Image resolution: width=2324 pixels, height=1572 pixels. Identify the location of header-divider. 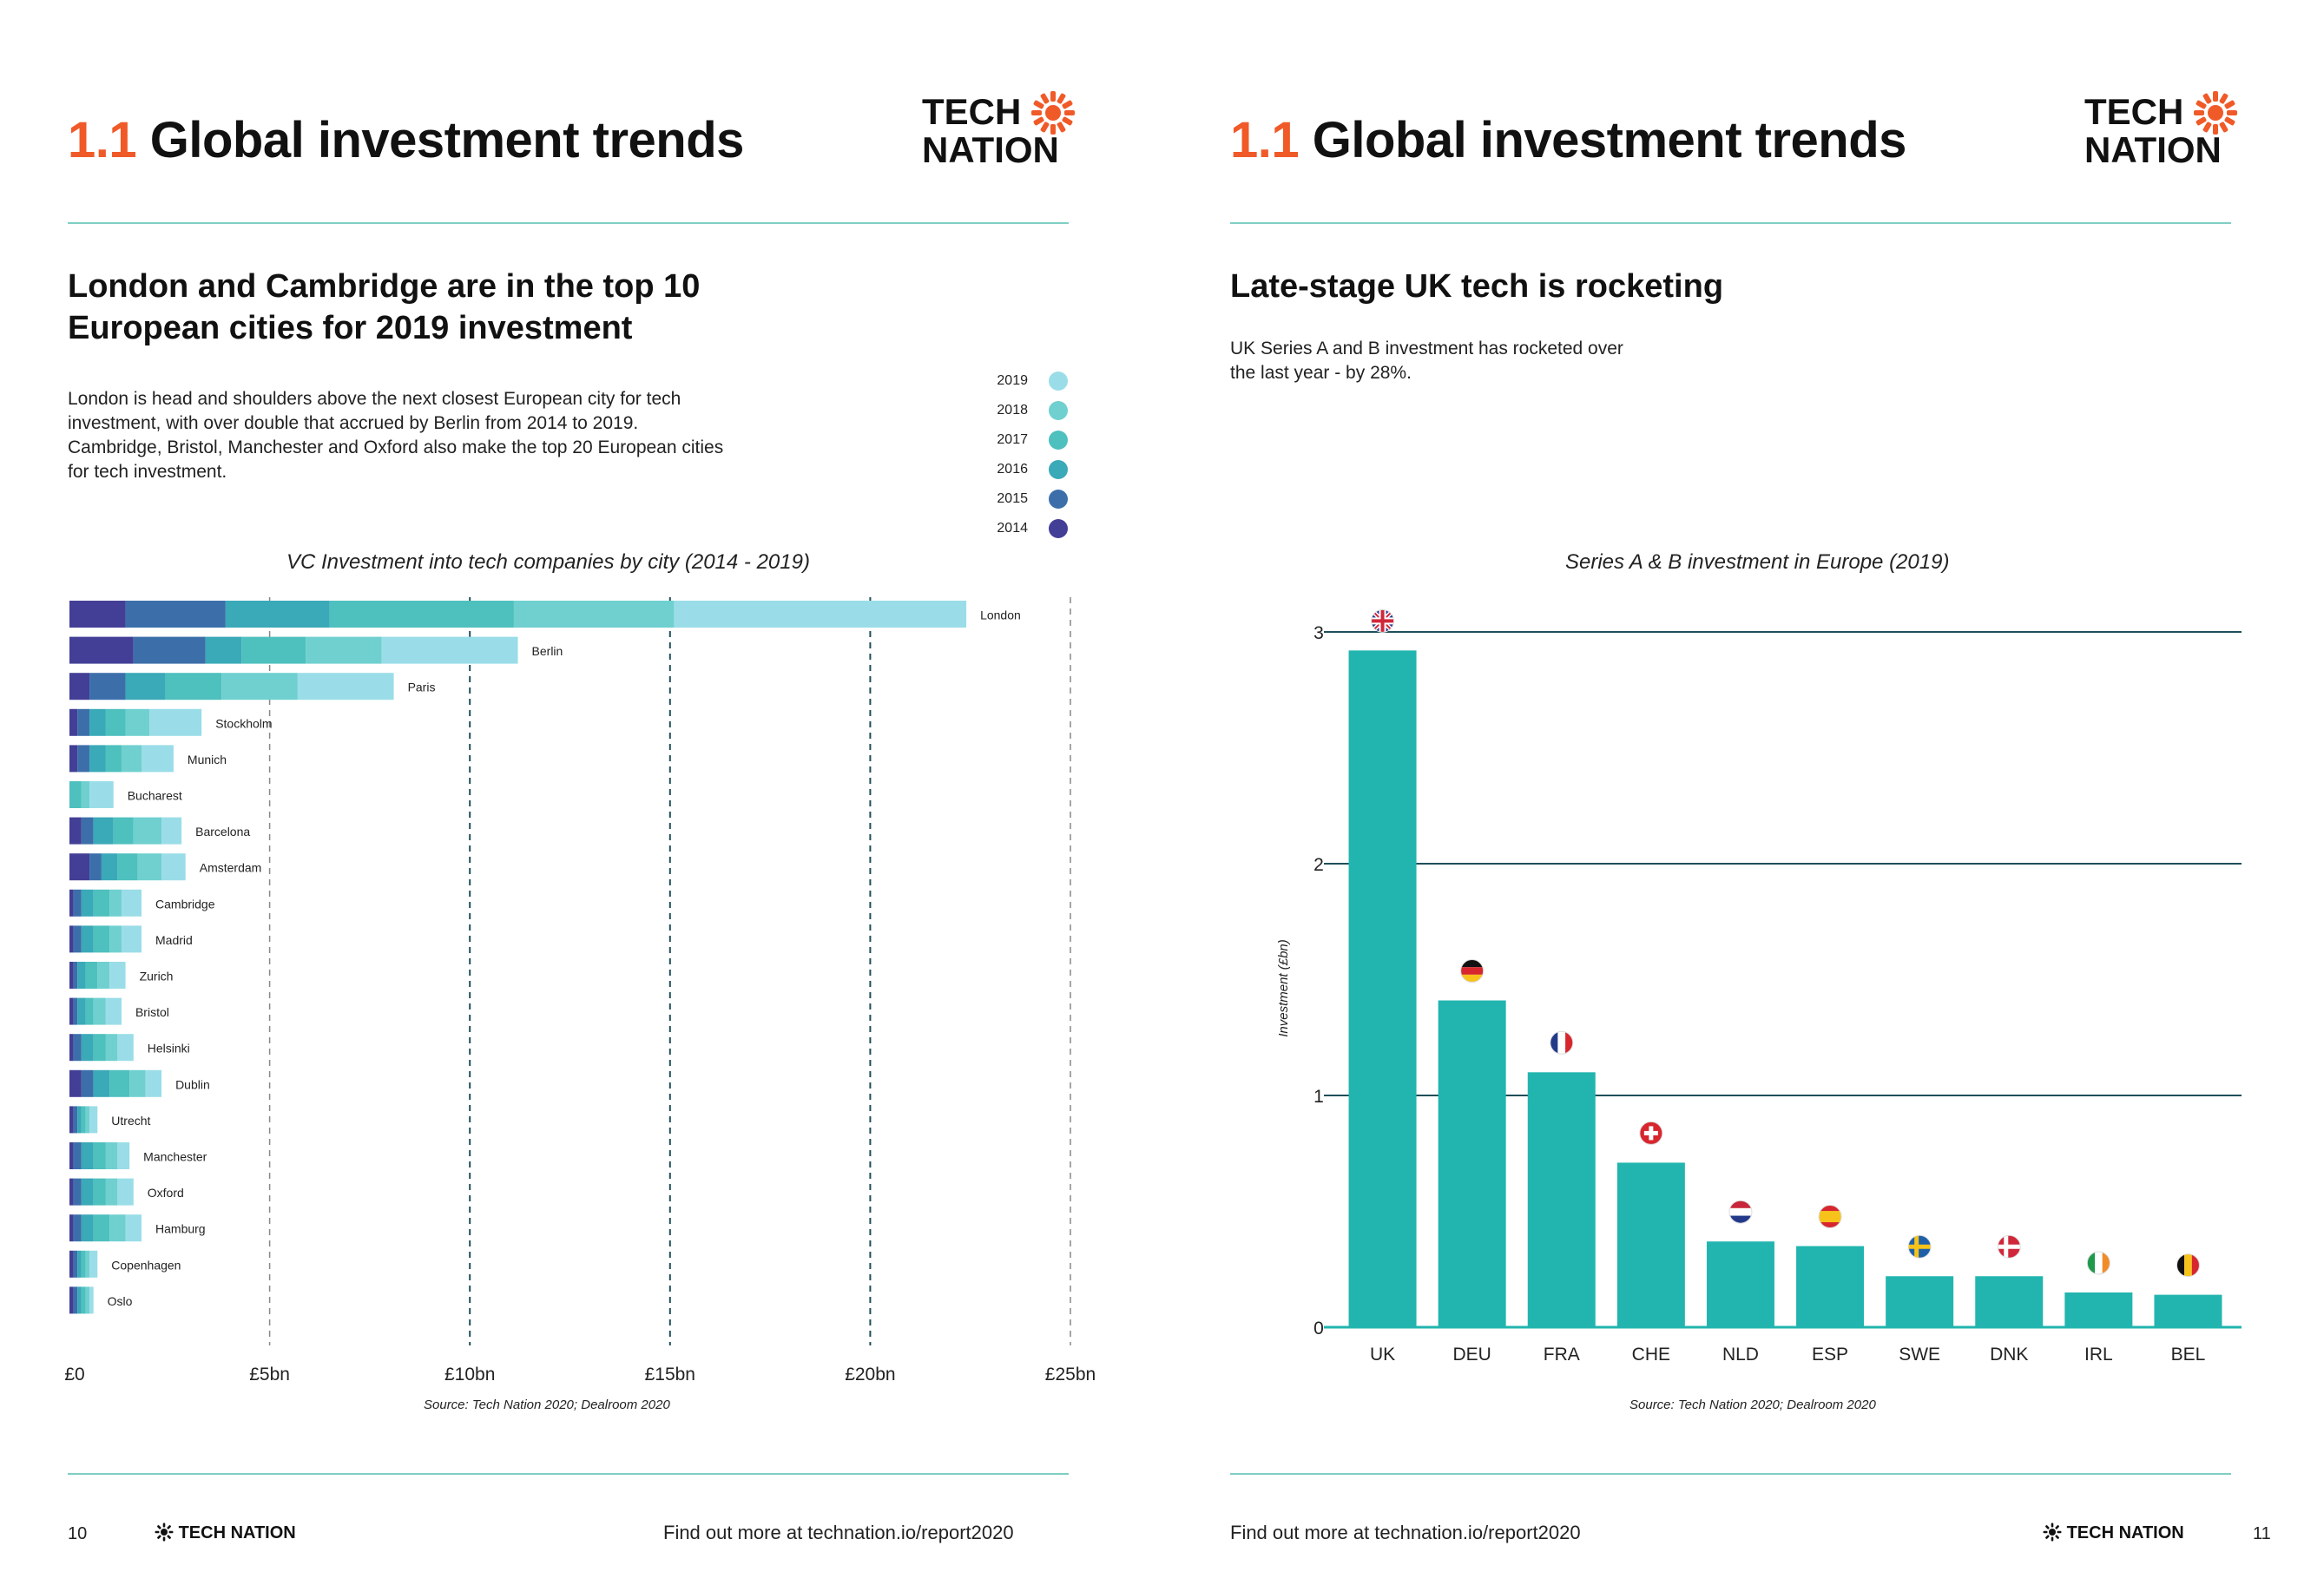
(569, 223).